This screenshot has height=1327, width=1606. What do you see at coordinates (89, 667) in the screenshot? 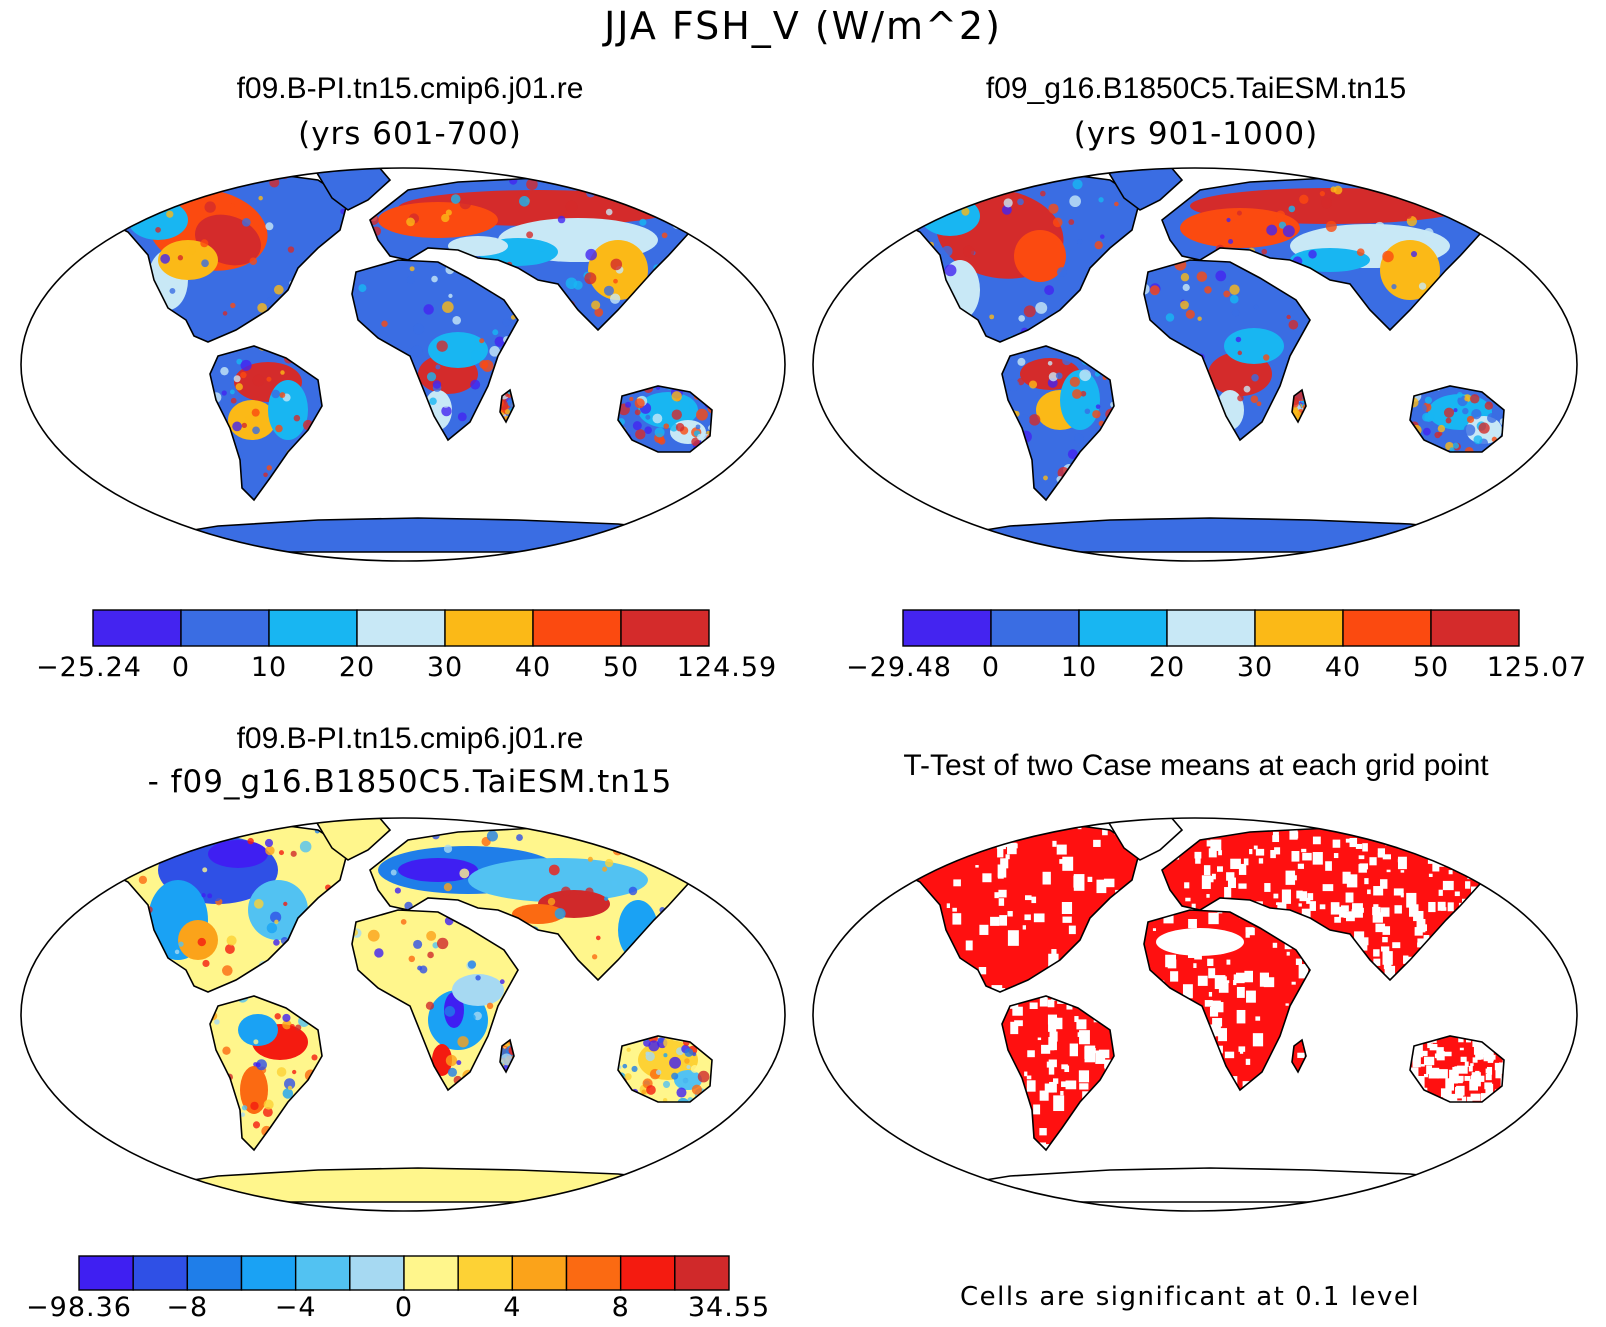
I see `colorbar-tick-label: −25.24` at bounding box center [89, 667].